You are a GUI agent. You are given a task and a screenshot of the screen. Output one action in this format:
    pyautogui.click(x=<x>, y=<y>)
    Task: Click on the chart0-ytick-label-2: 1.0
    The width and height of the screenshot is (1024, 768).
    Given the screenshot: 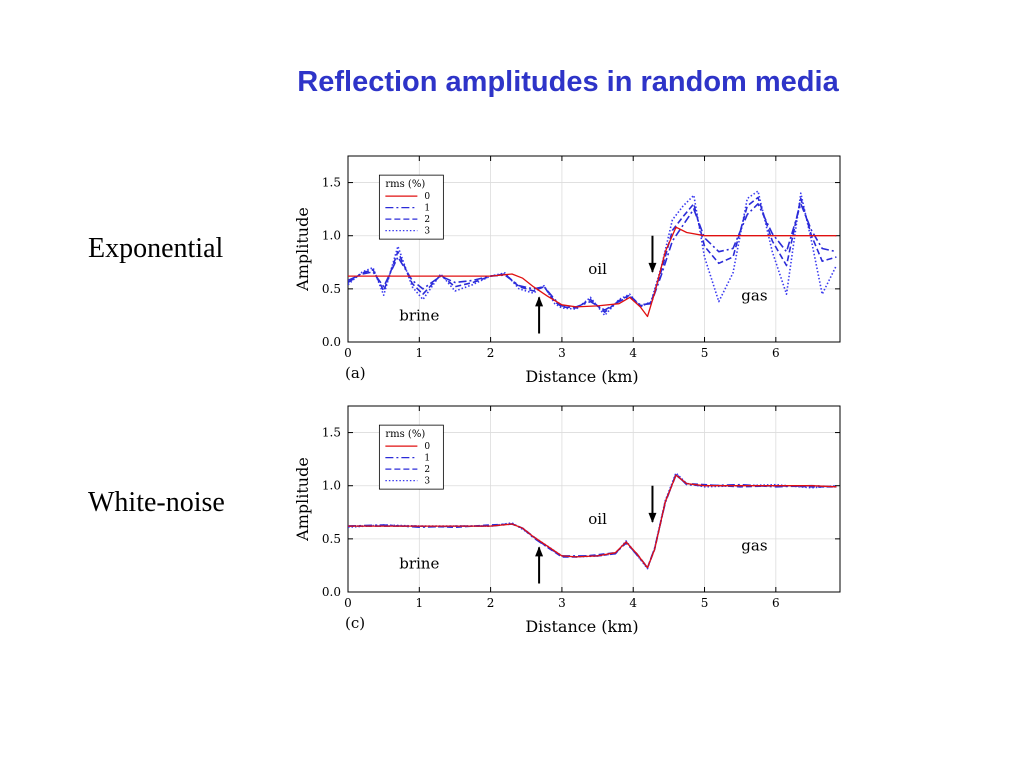 What is the action you would take?
    pyautogui.click(x=331, y=236)
    